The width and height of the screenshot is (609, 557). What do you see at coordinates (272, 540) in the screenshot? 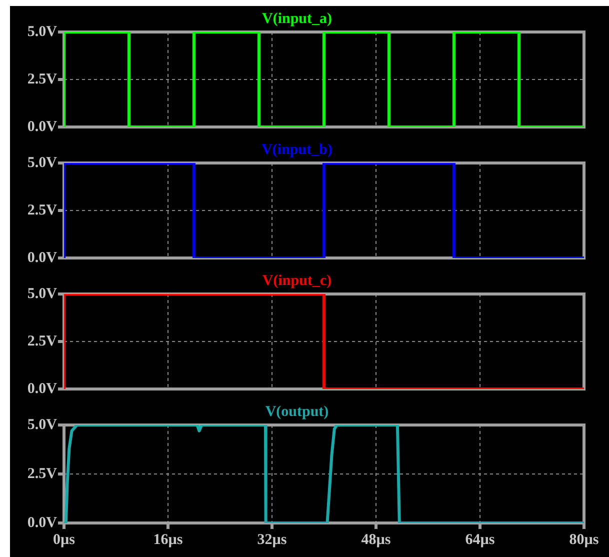
I see `x-tick-label: 32µs` at bounding box center [272, 540].